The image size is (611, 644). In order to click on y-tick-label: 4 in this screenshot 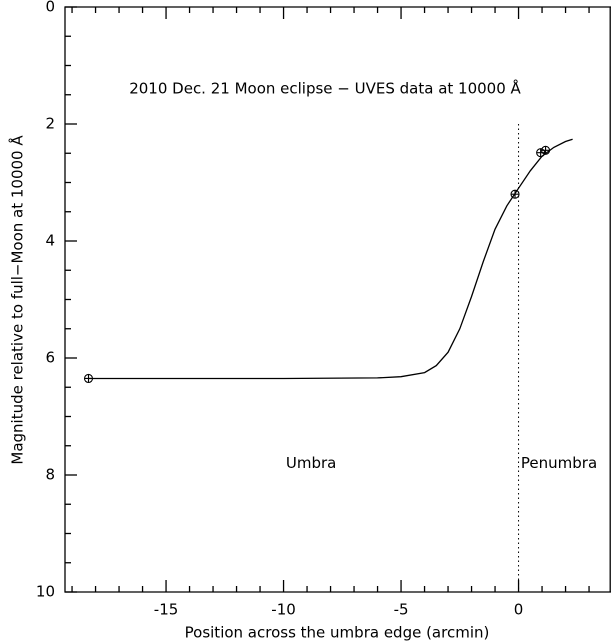, I will do `click(50, 241)`.